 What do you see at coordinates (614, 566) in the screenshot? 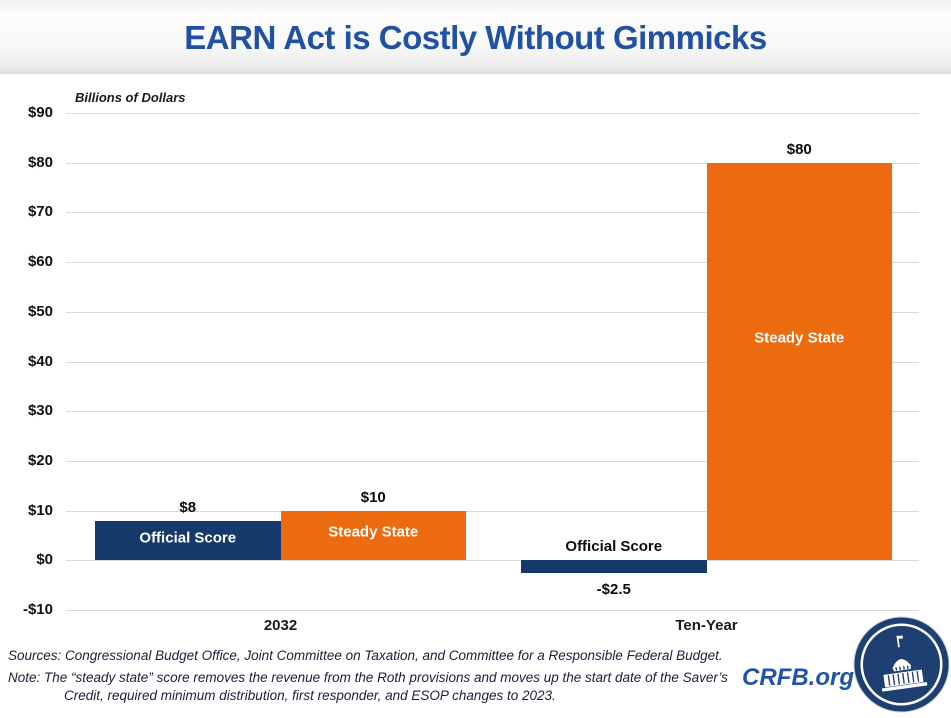
I see `bar-ten-year-official-score` at bounding box center [614, 566].